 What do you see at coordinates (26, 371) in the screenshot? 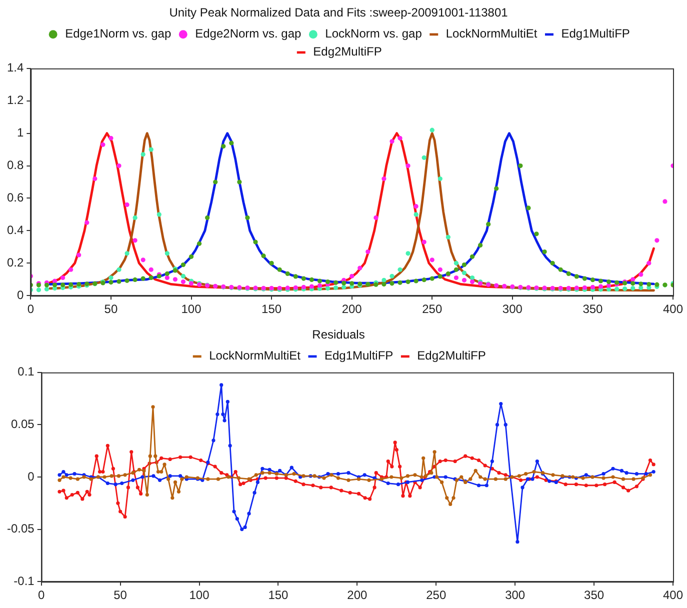
I see `y-tick-label: 0.1` at bounding box center [26, 371].